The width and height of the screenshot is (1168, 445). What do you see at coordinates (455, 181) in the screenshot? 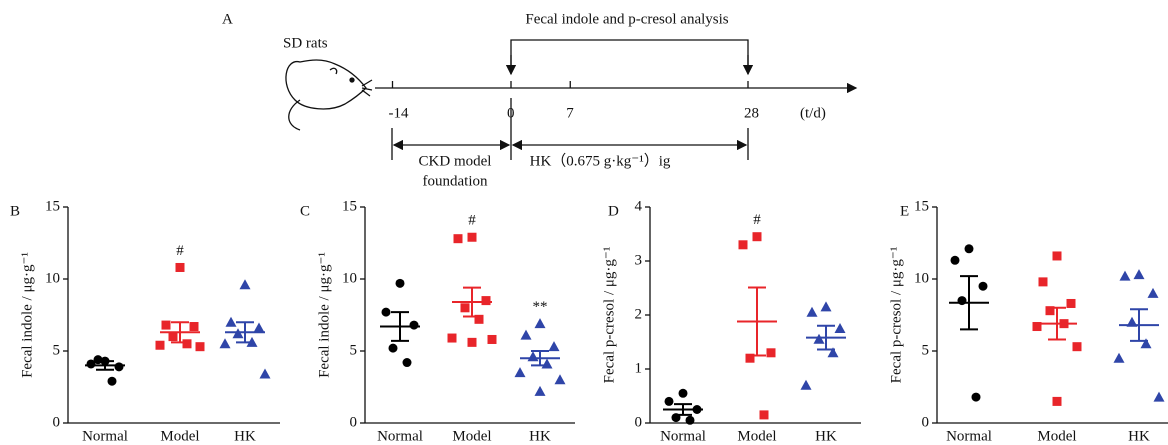
I see `phase1-label: foundation` at bounding box center [455, 181].